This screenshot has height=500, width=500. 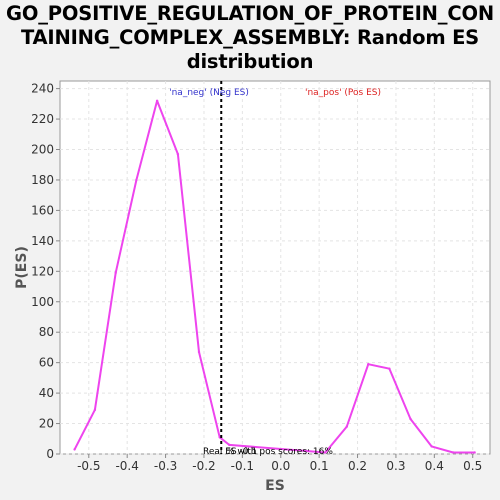 I want to click on annotation-neg: 'na_neg' (Neg ES), so click(x=209, y=93).